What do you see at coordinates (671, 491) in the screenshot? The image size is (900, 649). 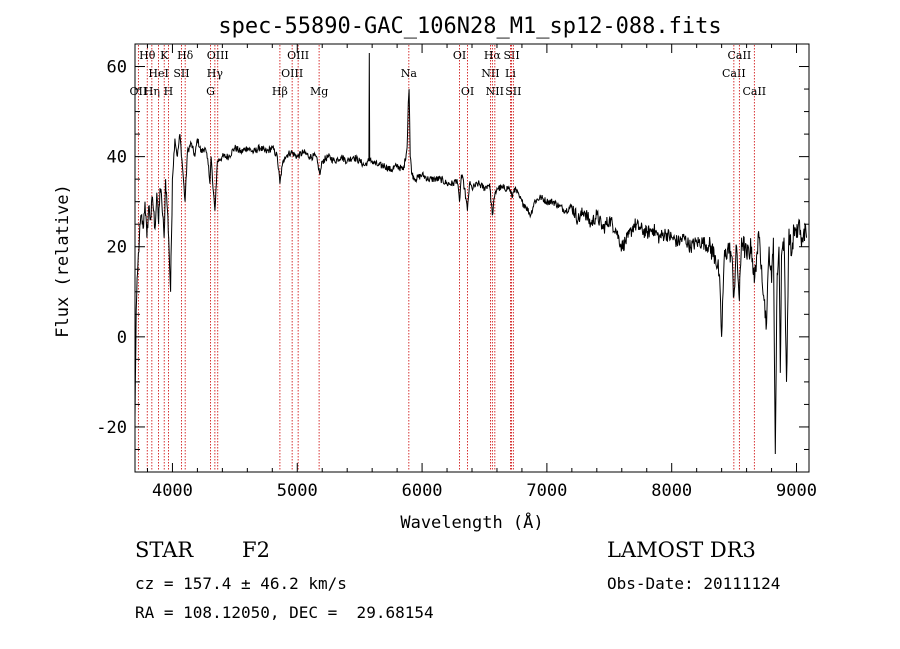 I see `x-tick-label: 8000` at bounding box center [671, 491].